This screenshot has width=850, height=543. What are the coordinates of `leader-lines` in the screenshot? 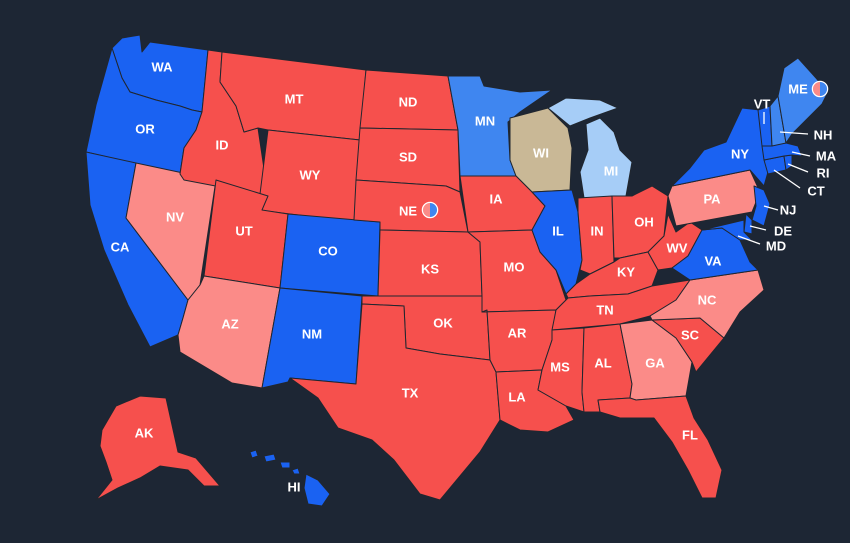 It's located at (774, 178).